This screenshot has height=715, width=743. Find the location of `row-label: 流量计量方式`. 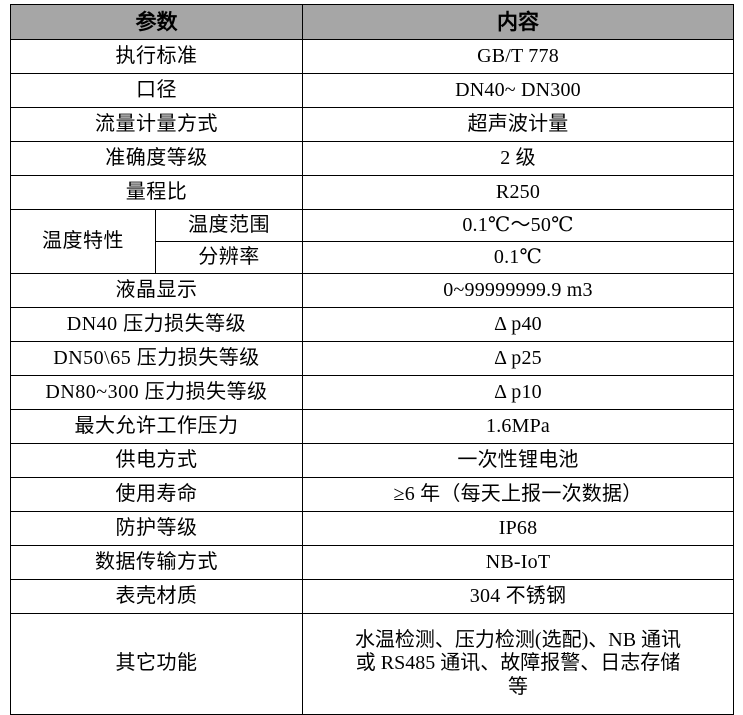

row-label: 流量计量方式 is located at coordinates (156, 124).